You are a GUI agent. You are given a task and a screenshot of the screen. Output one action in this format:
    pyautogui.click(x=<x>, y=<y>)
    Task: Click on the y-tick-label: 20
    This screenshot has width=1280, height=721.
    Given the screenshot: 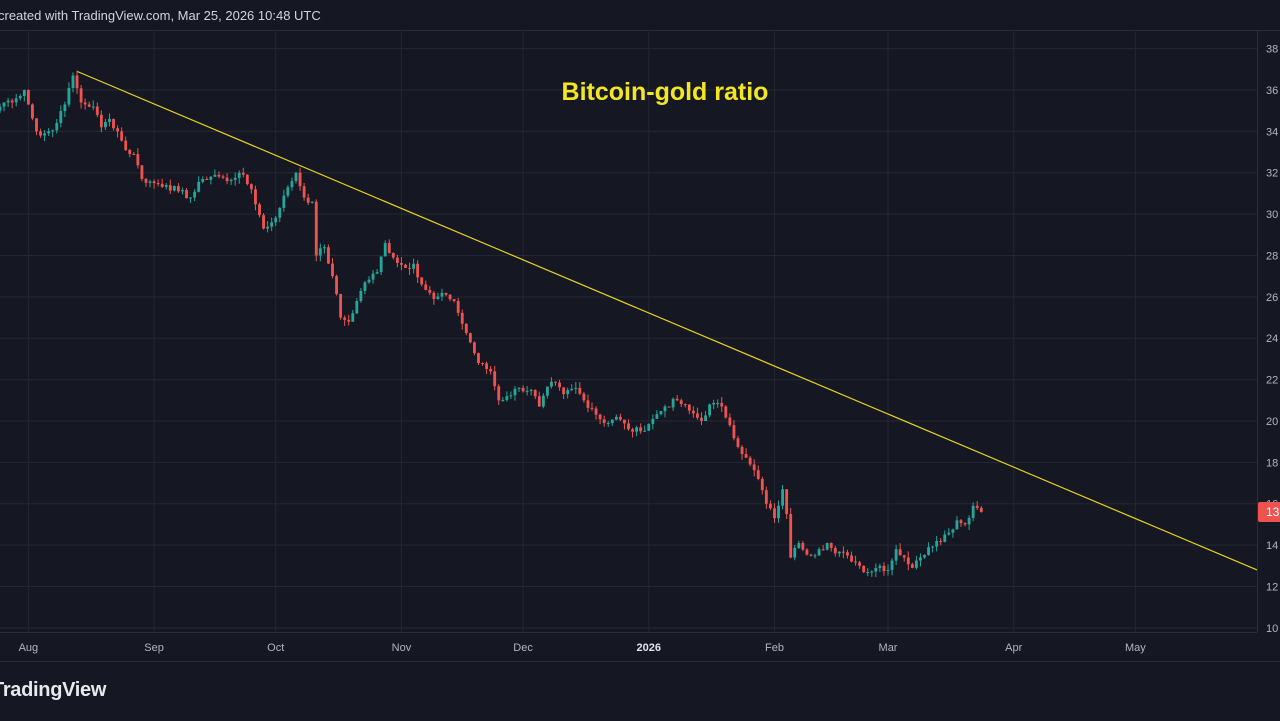 What is the action you would take?
    pyautogui.click(x=1272, y=422)
    